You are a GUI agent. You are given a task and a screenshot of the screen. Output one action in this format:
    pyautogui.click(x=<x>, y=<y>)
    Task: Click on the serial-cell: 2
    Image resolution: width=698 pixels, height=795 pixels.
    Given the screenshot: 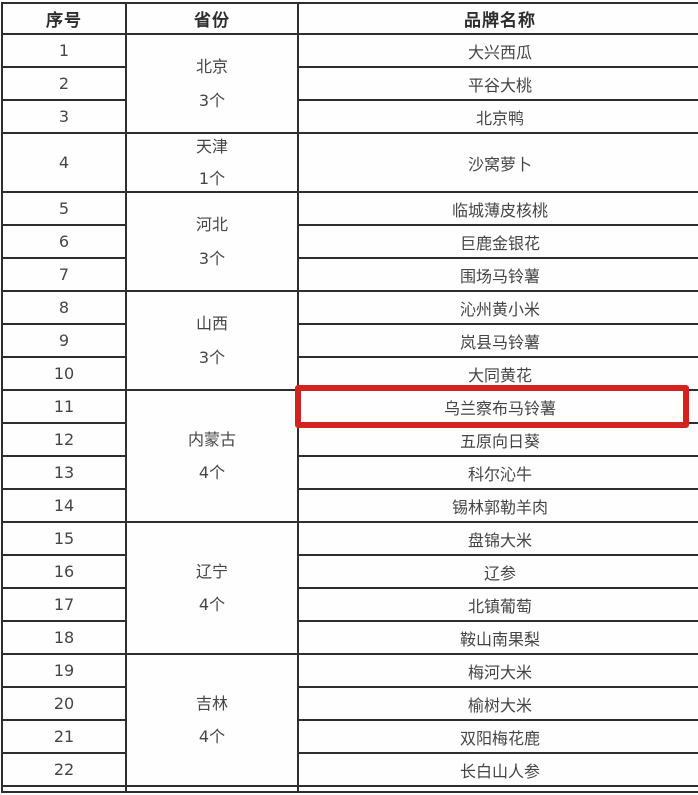 What is the action you would take?
    pyautogui.click(x=64, y=83)
    